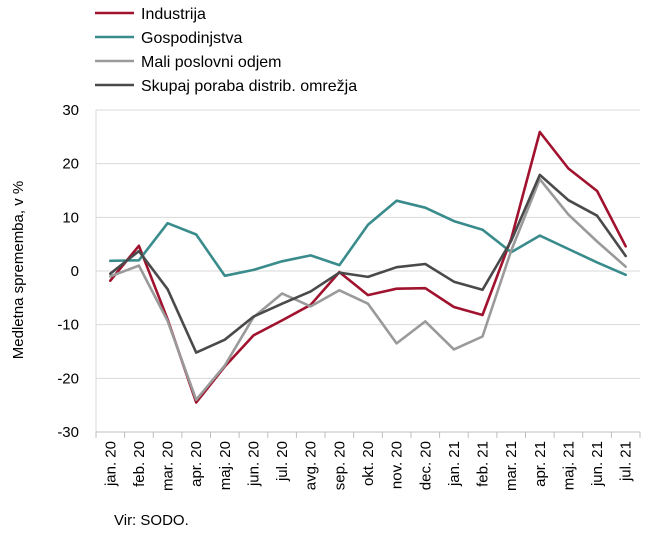  What do you see at coordinates (253, 464) in the screenshot?
I see `x-tick-label: jun. 20` at bounding box center [253, 464].